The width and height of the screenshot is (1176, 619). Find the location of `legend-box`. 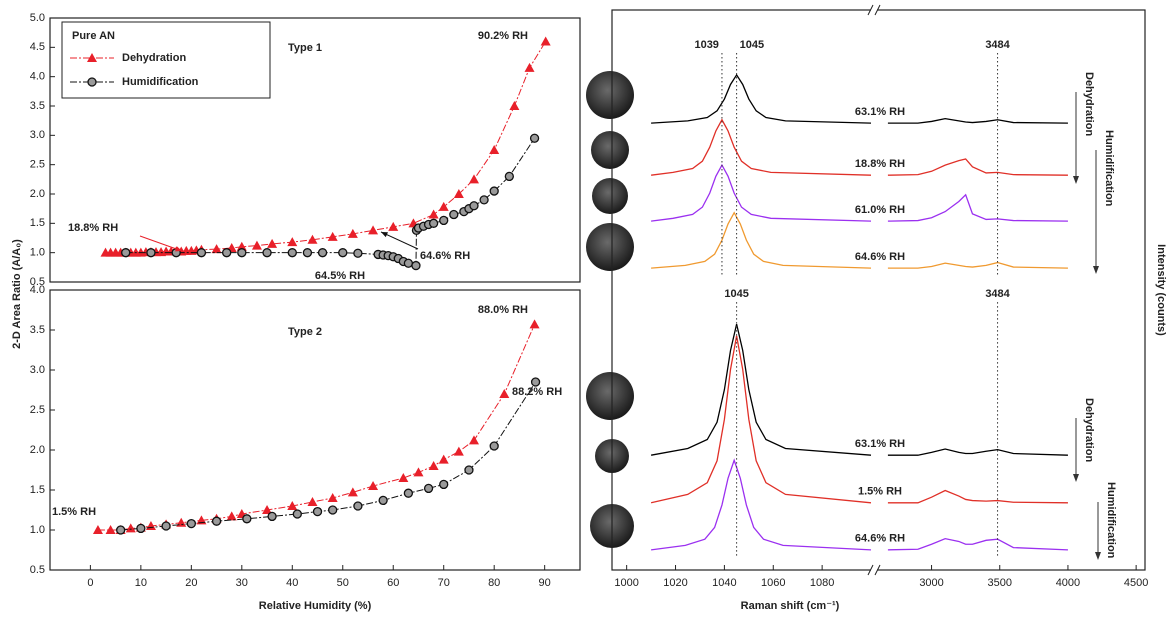

legend-box is located at coordinates (166, 60).